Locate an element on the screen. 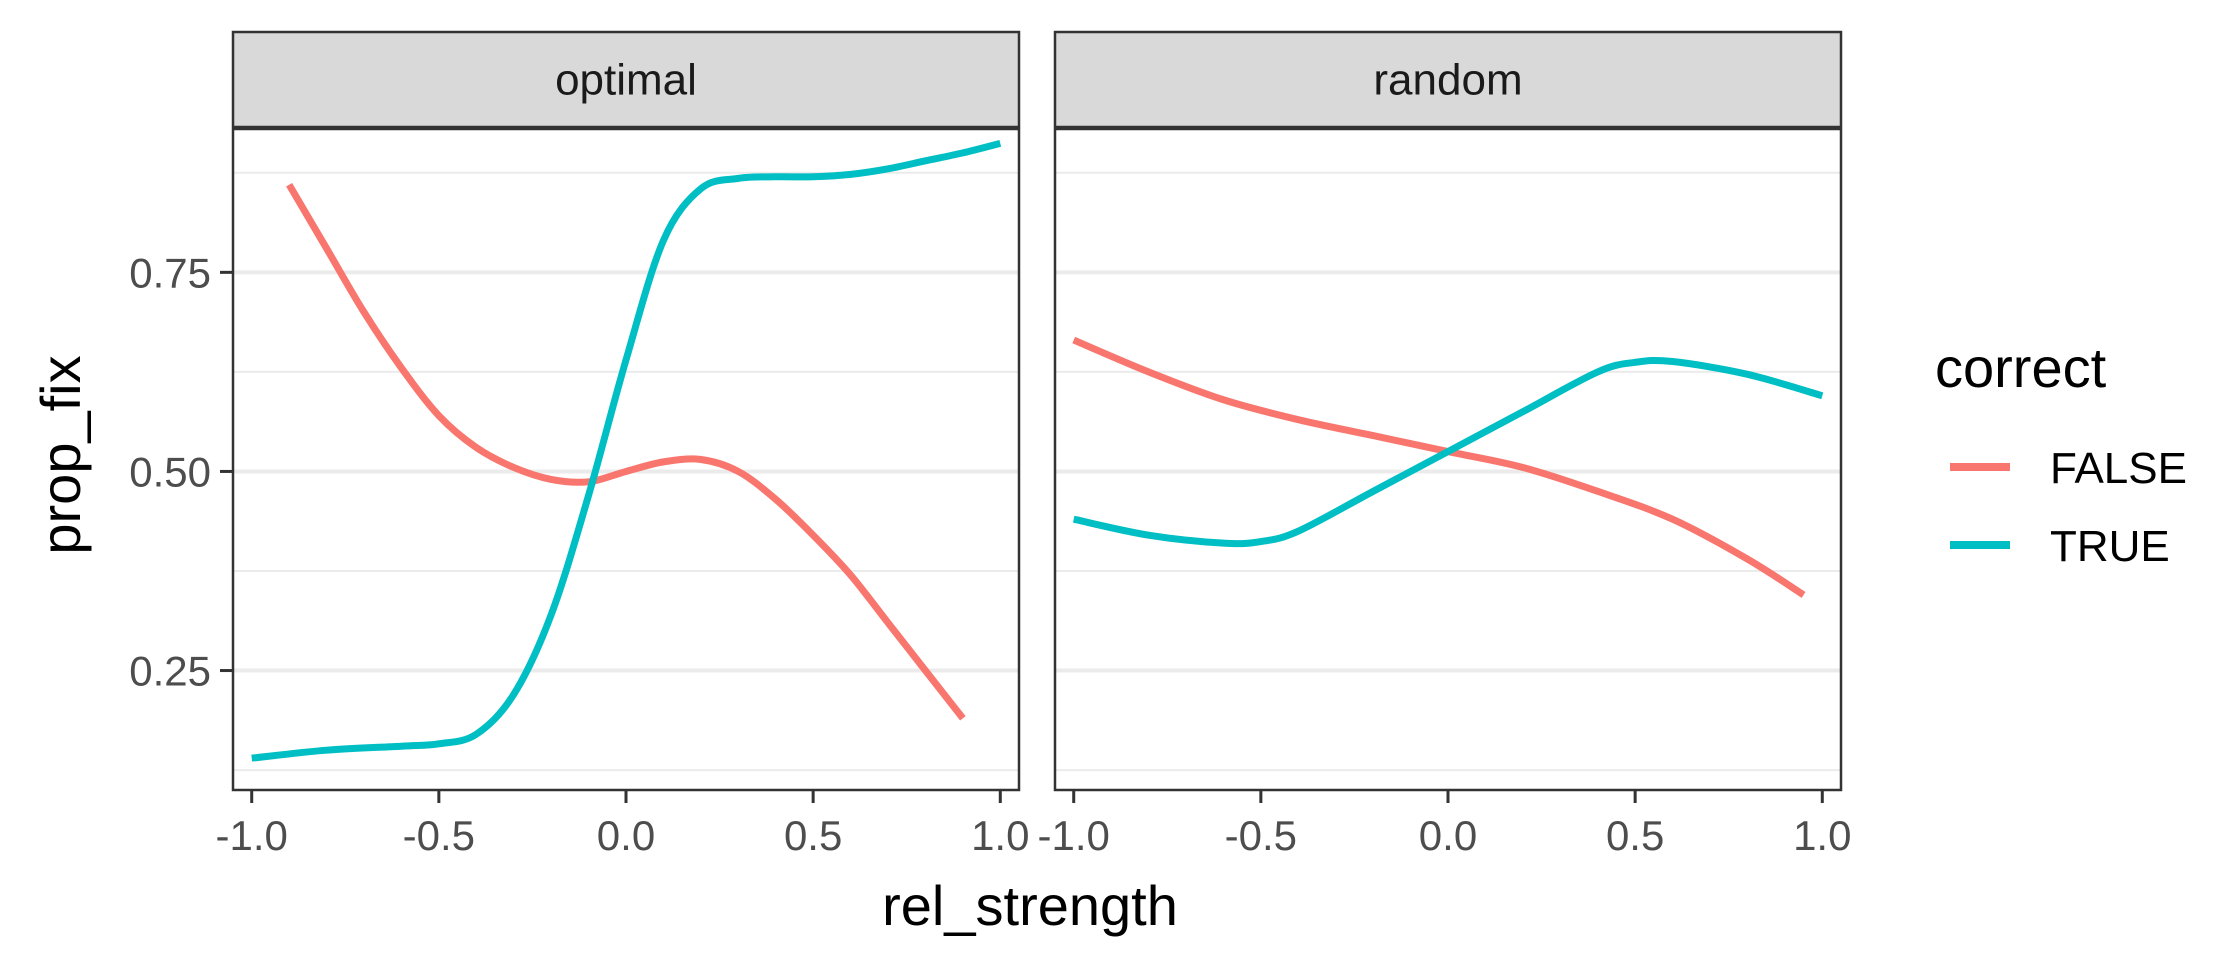 The height and width of the screenshot is (960, 2240). strip-optimal is located at coordinates (626, 79).